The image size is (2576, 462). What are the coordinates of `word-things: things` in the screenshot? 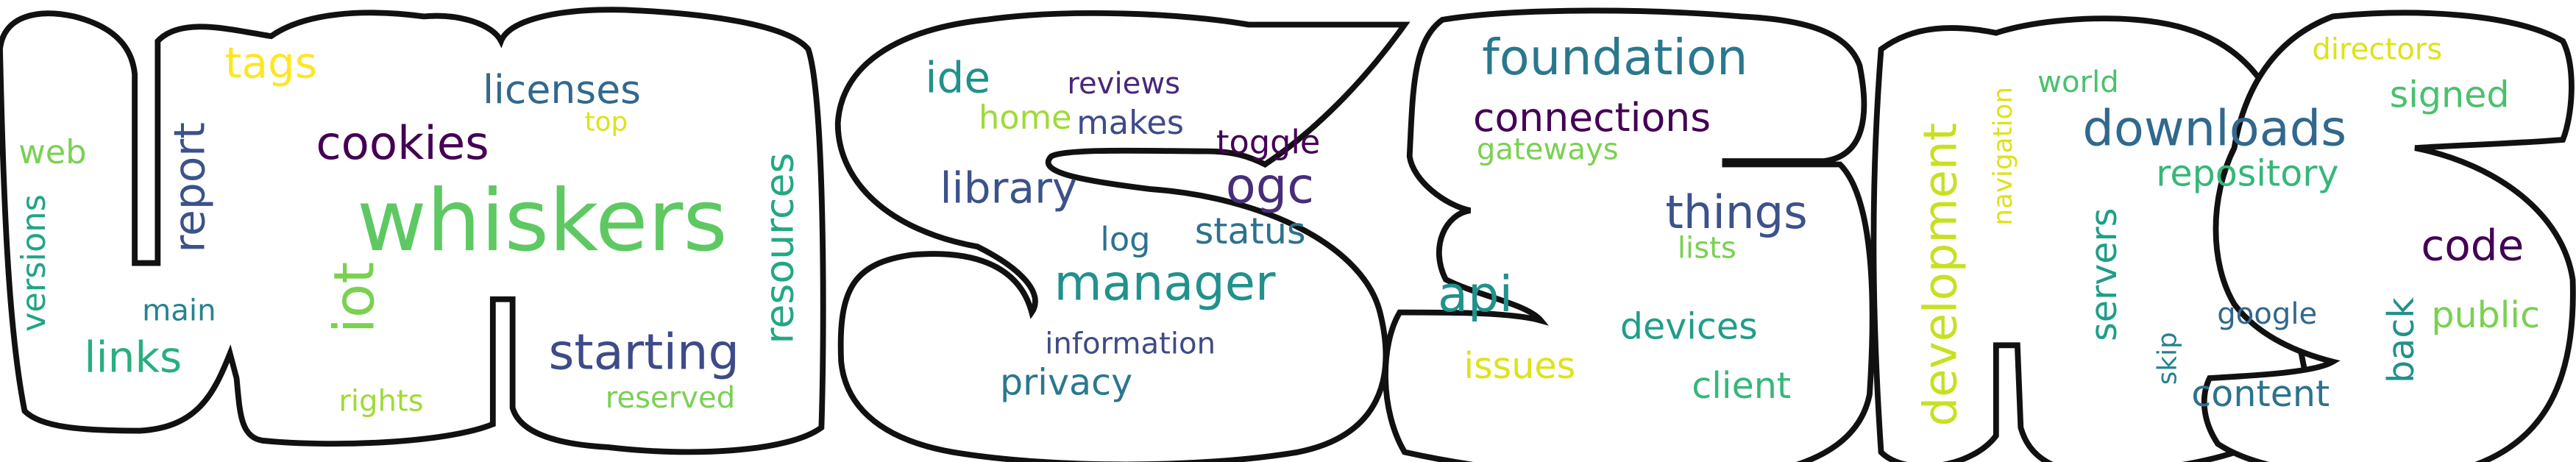 It's located at (1736, 212).